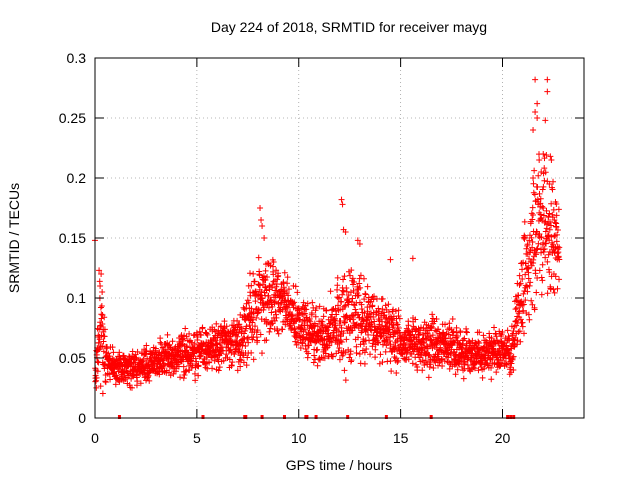 Image resolution: width=640 pixels, height=480 pixels. Describe the element at coordinates (386, 417) in the screenshot. I see `rug-mark` at that location.